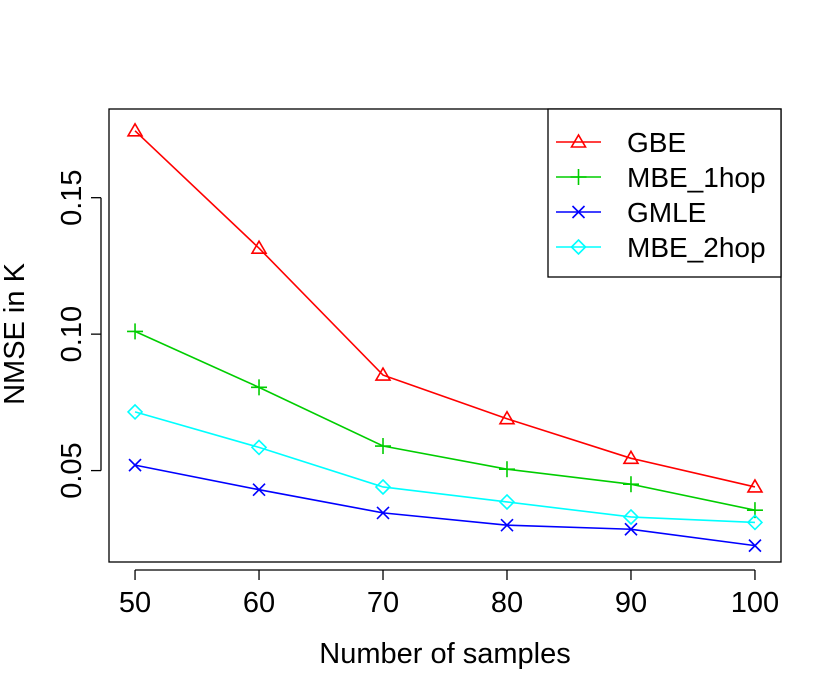 The image size is (837, 698). What do you see at coordinates (259, 603) in the screenshot?
I see `x-tick-label: 60` at bounding box center [259, 603].